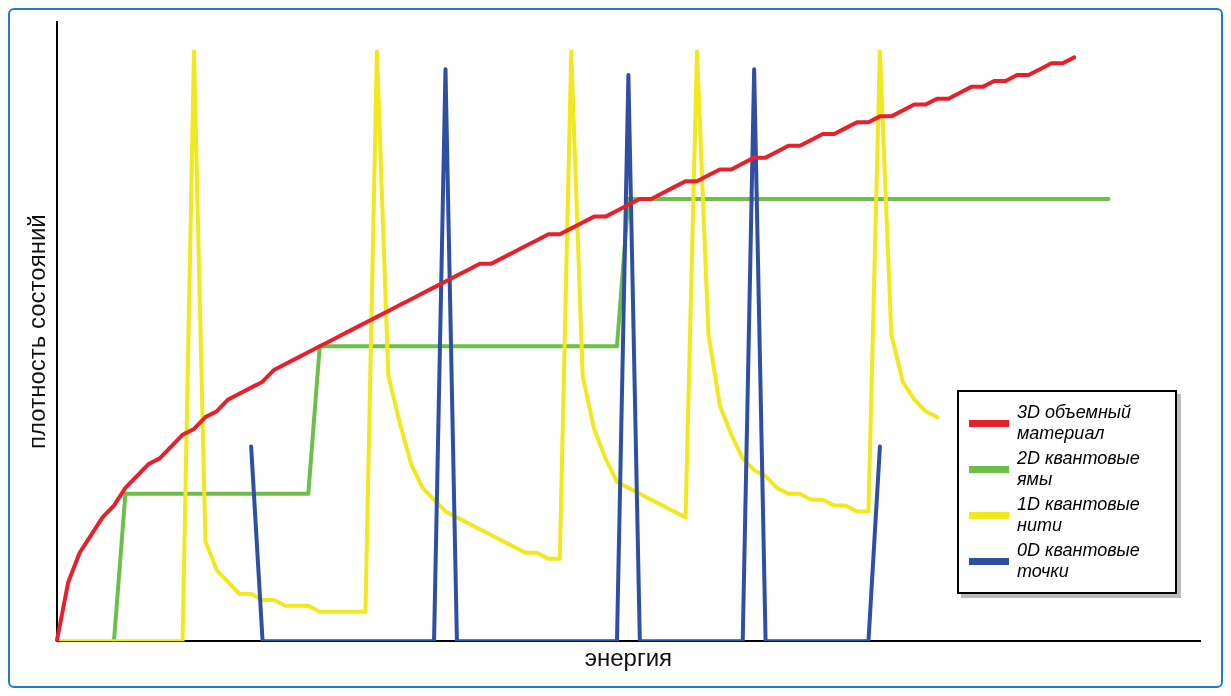 Image resolution: width=1231 pixels, height=696 pixels. I want to click on legend-label: 1D квантовые нити, so click(1079, 515).